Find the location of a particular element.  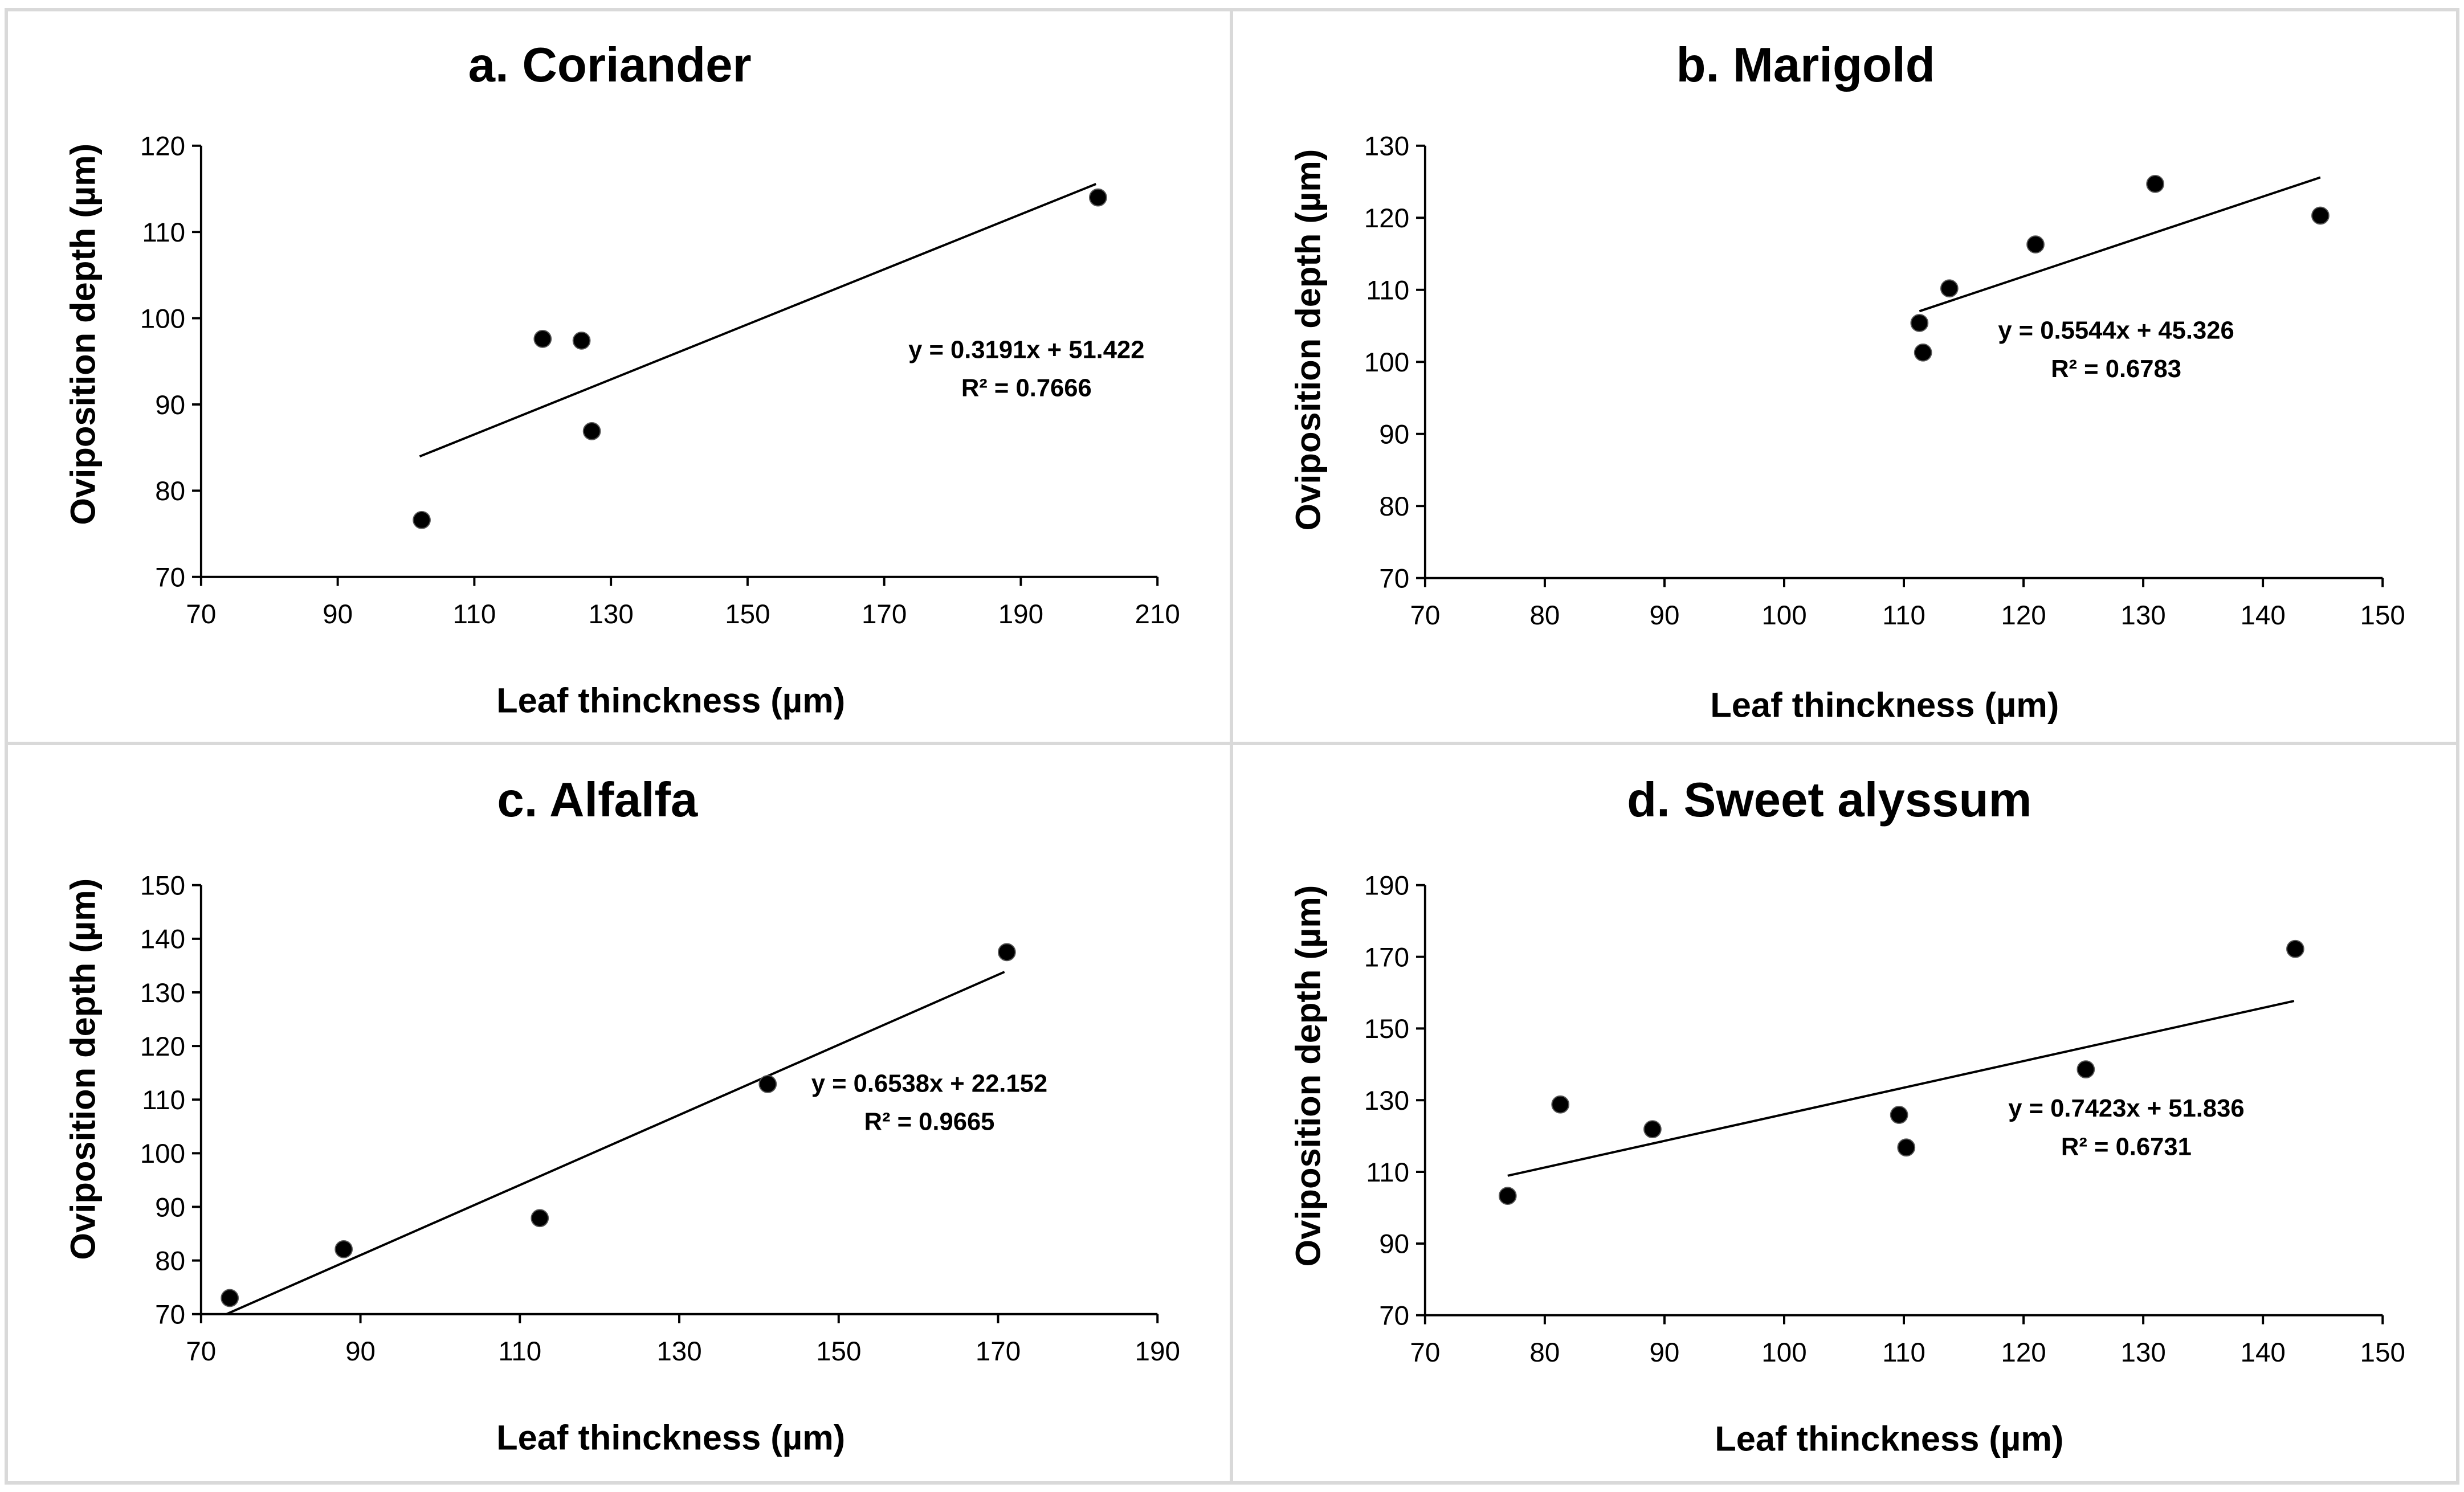

chart-title: d. Sweet alyssum is located at coordinates (1829, 800).